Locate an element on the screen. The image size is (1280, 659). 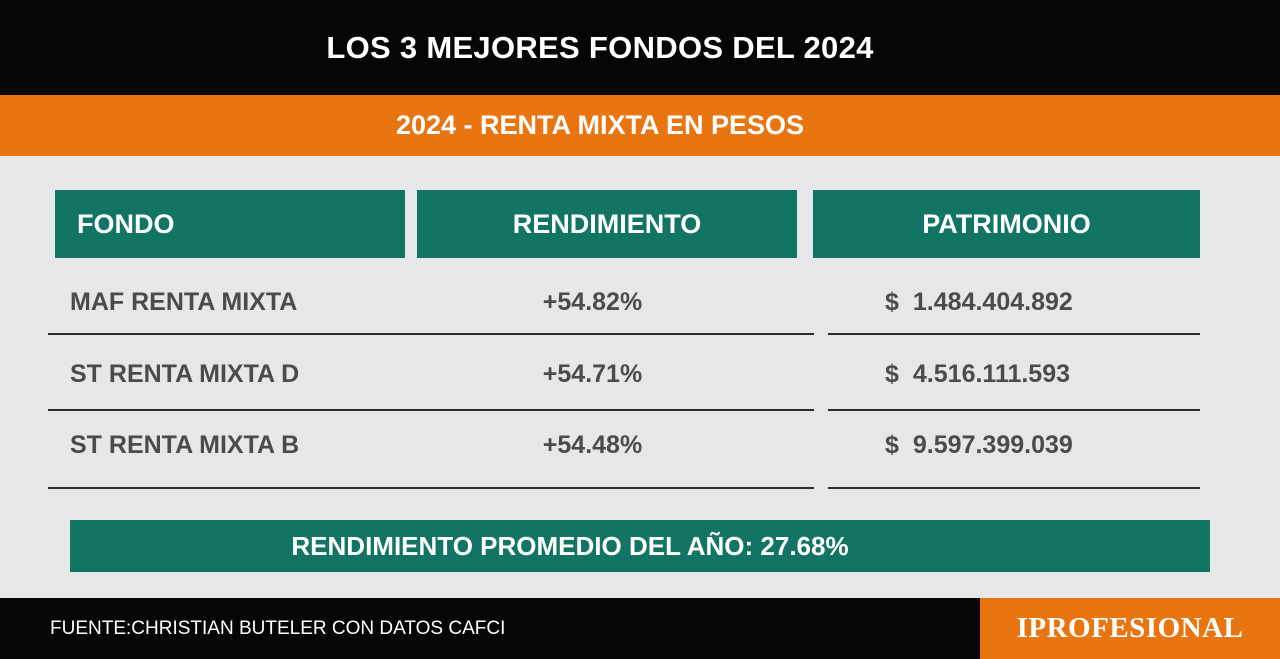
table-cell-rendimiento: +54.71% is located at coordinates (592, 373).